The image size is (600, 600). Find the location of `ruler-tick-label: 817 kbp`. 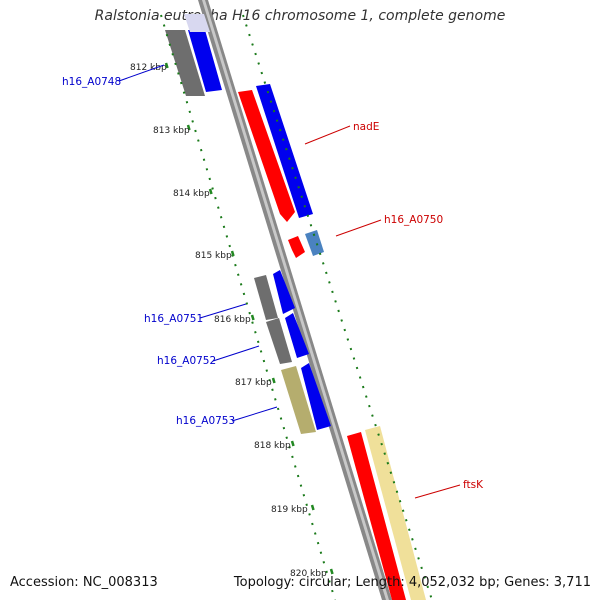

ruler-tick-label: 817 kbp is located at coordinates (253, 383).